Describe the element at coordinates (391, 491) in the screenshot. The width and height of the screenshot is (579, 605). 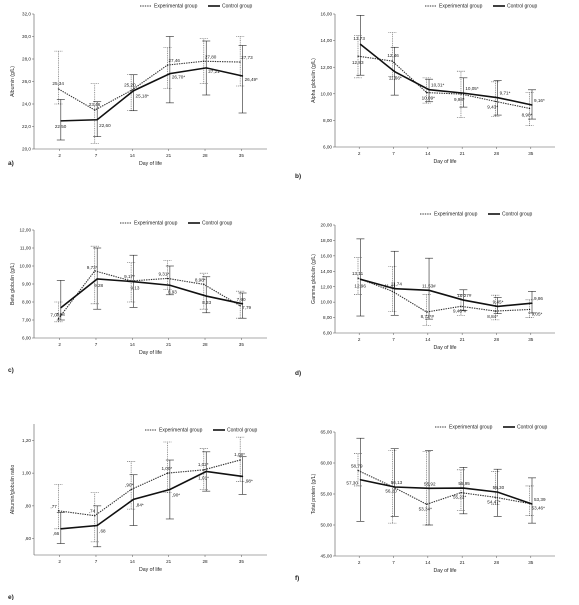
I see `data-label: 56,20` at that location.